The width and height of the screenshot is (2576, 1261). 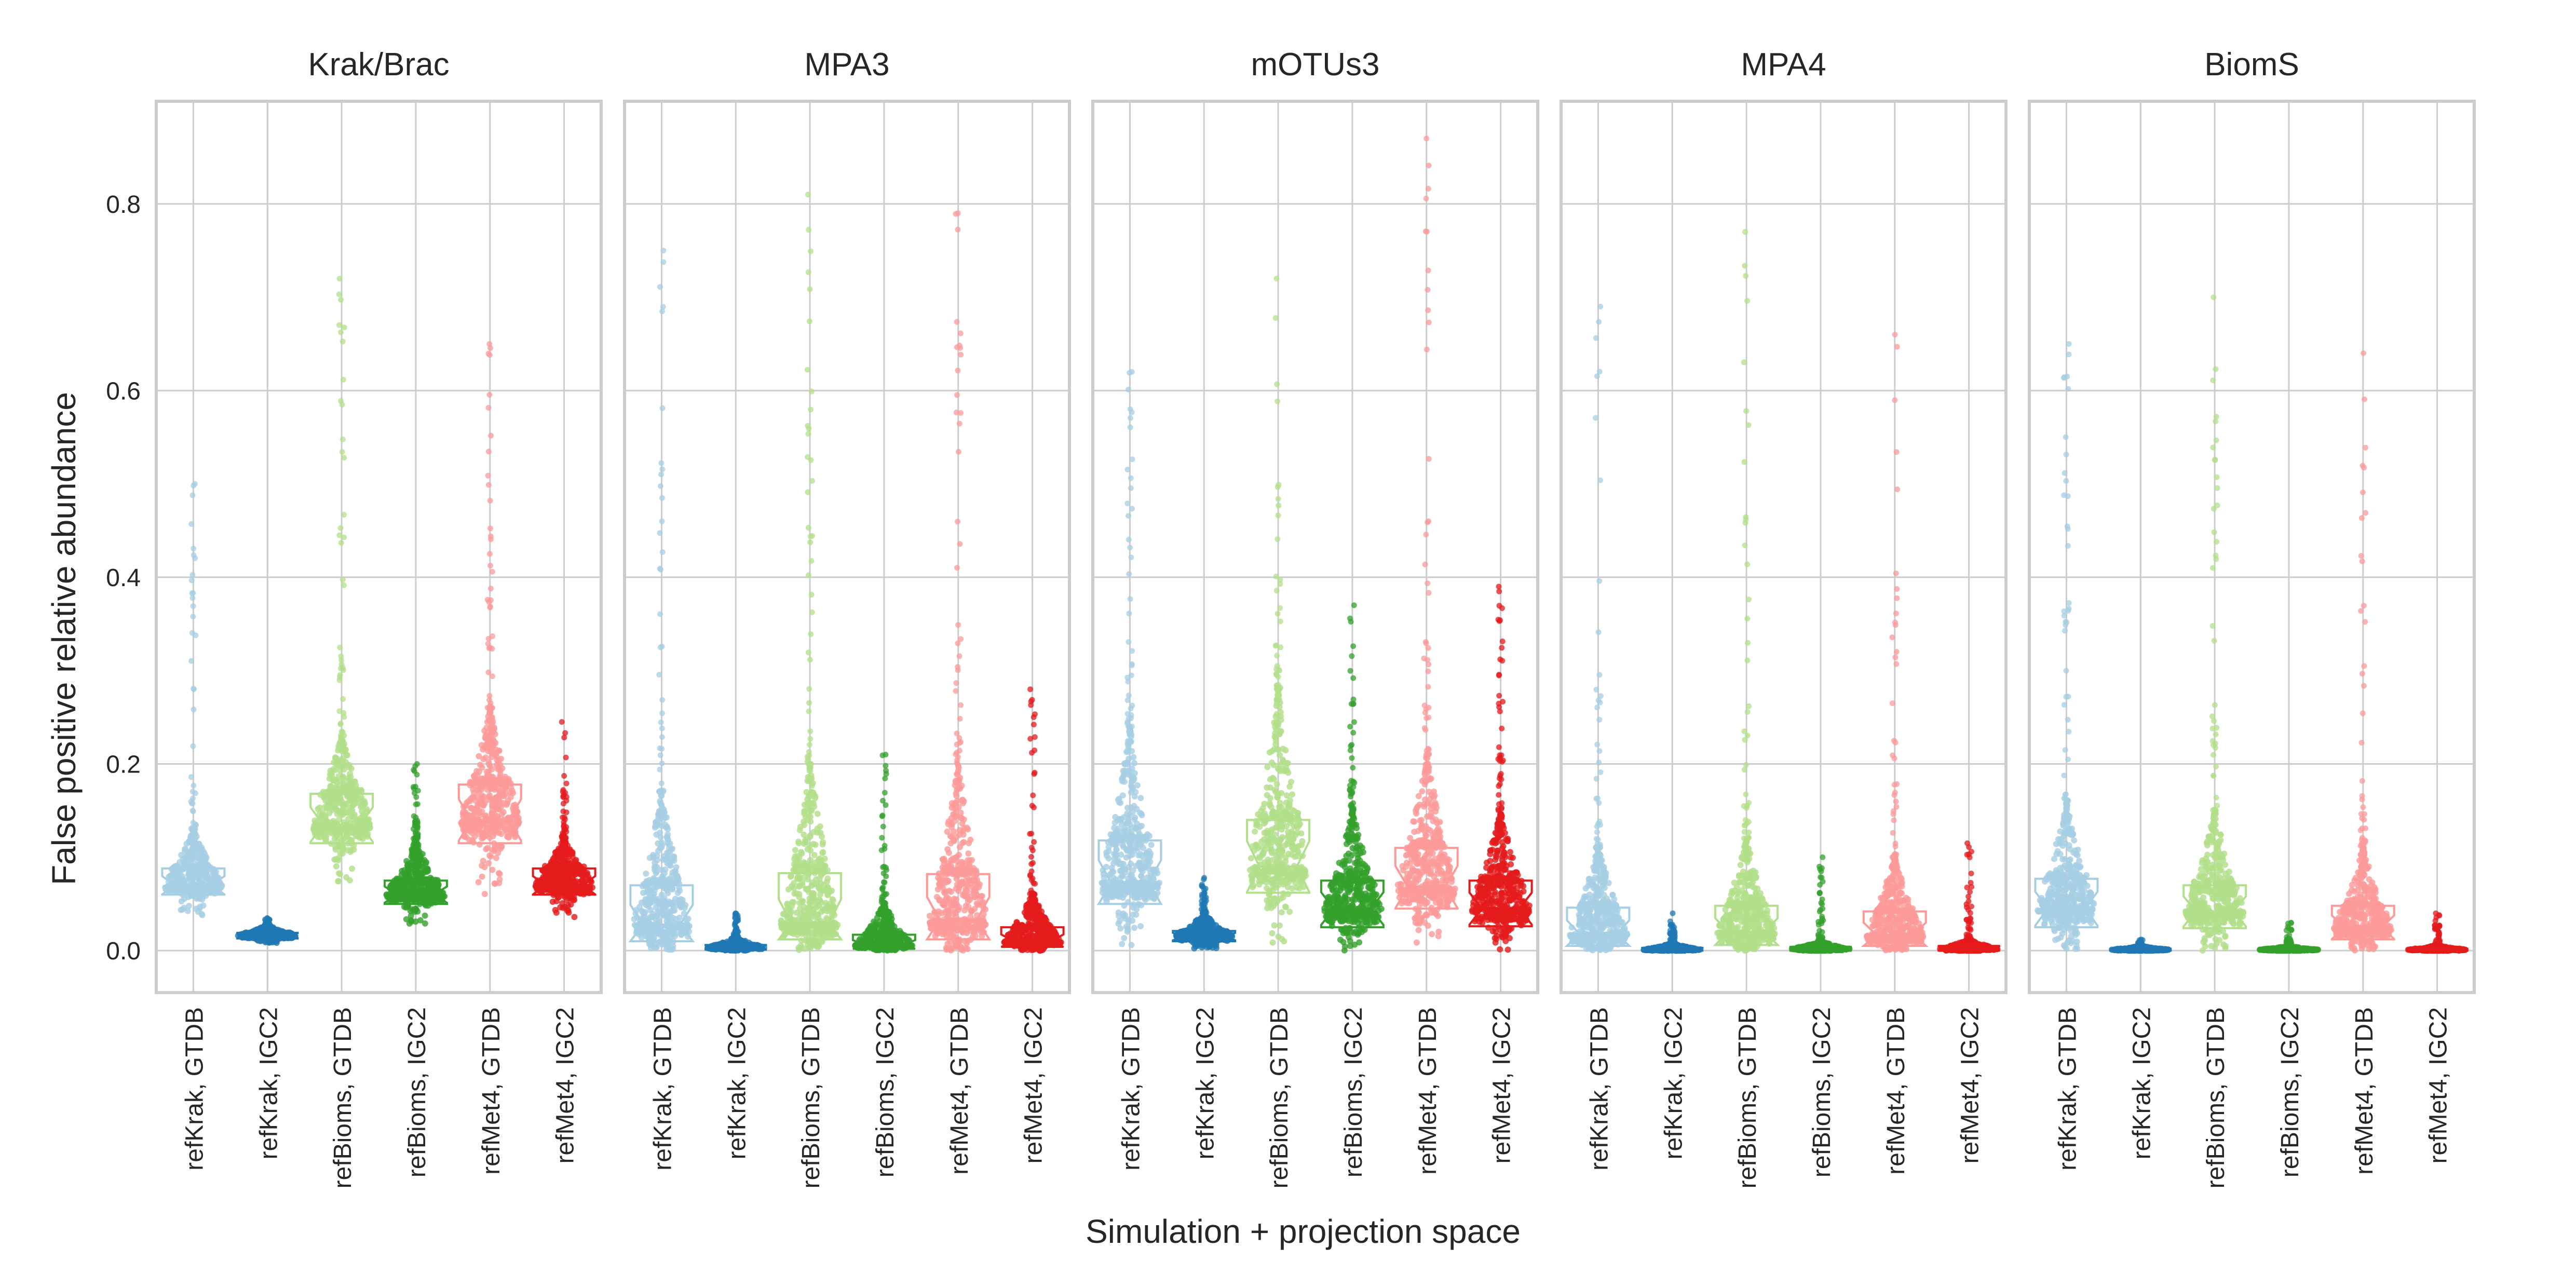 I want to click on x-tick-label: refBioms, GTDB, so click(x=343, y=1097).